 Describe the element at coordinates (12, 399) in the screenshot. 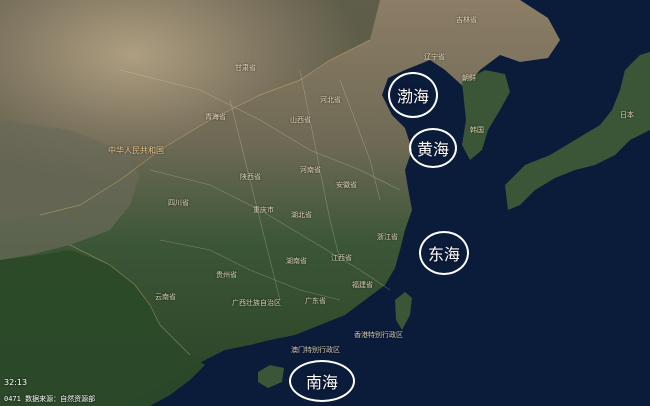

I see `source-prefix: 0471` at that location.